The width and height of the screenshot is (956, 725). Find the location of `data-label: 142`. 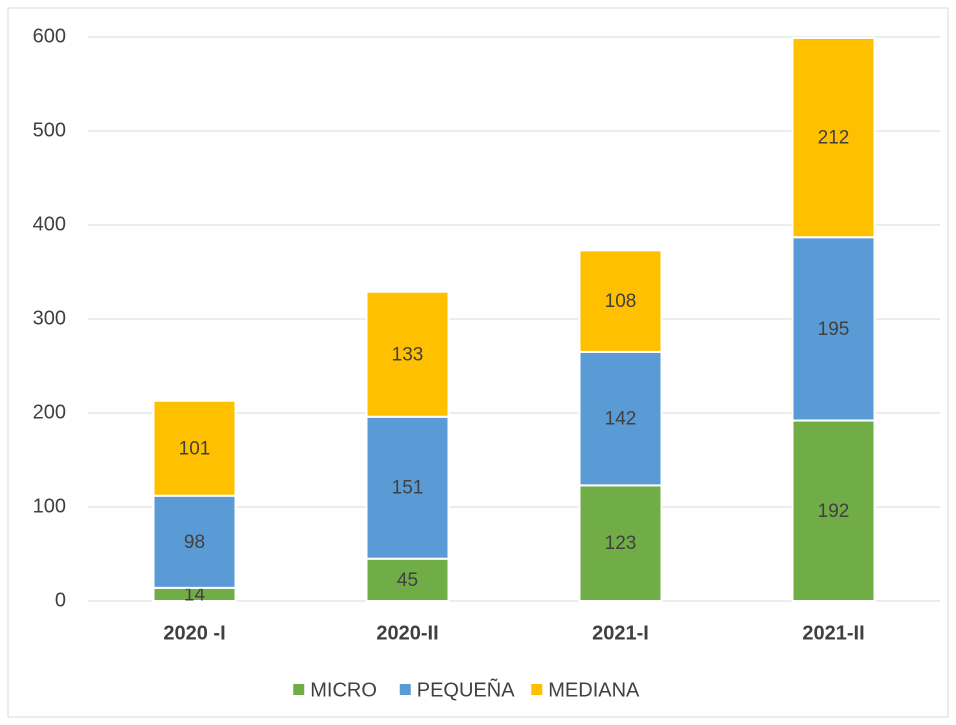

data-label: 142 is located at coordinates (621, 419).